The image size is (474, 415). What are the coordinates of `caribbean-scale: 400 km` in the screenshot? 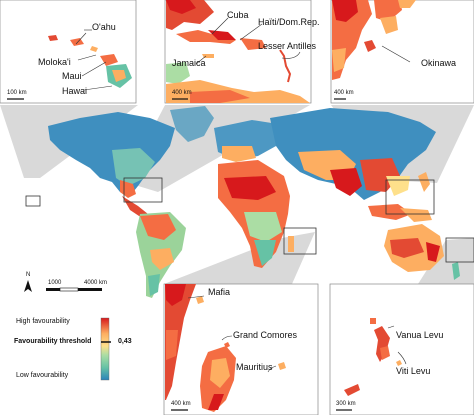 It's located at (182, 93).